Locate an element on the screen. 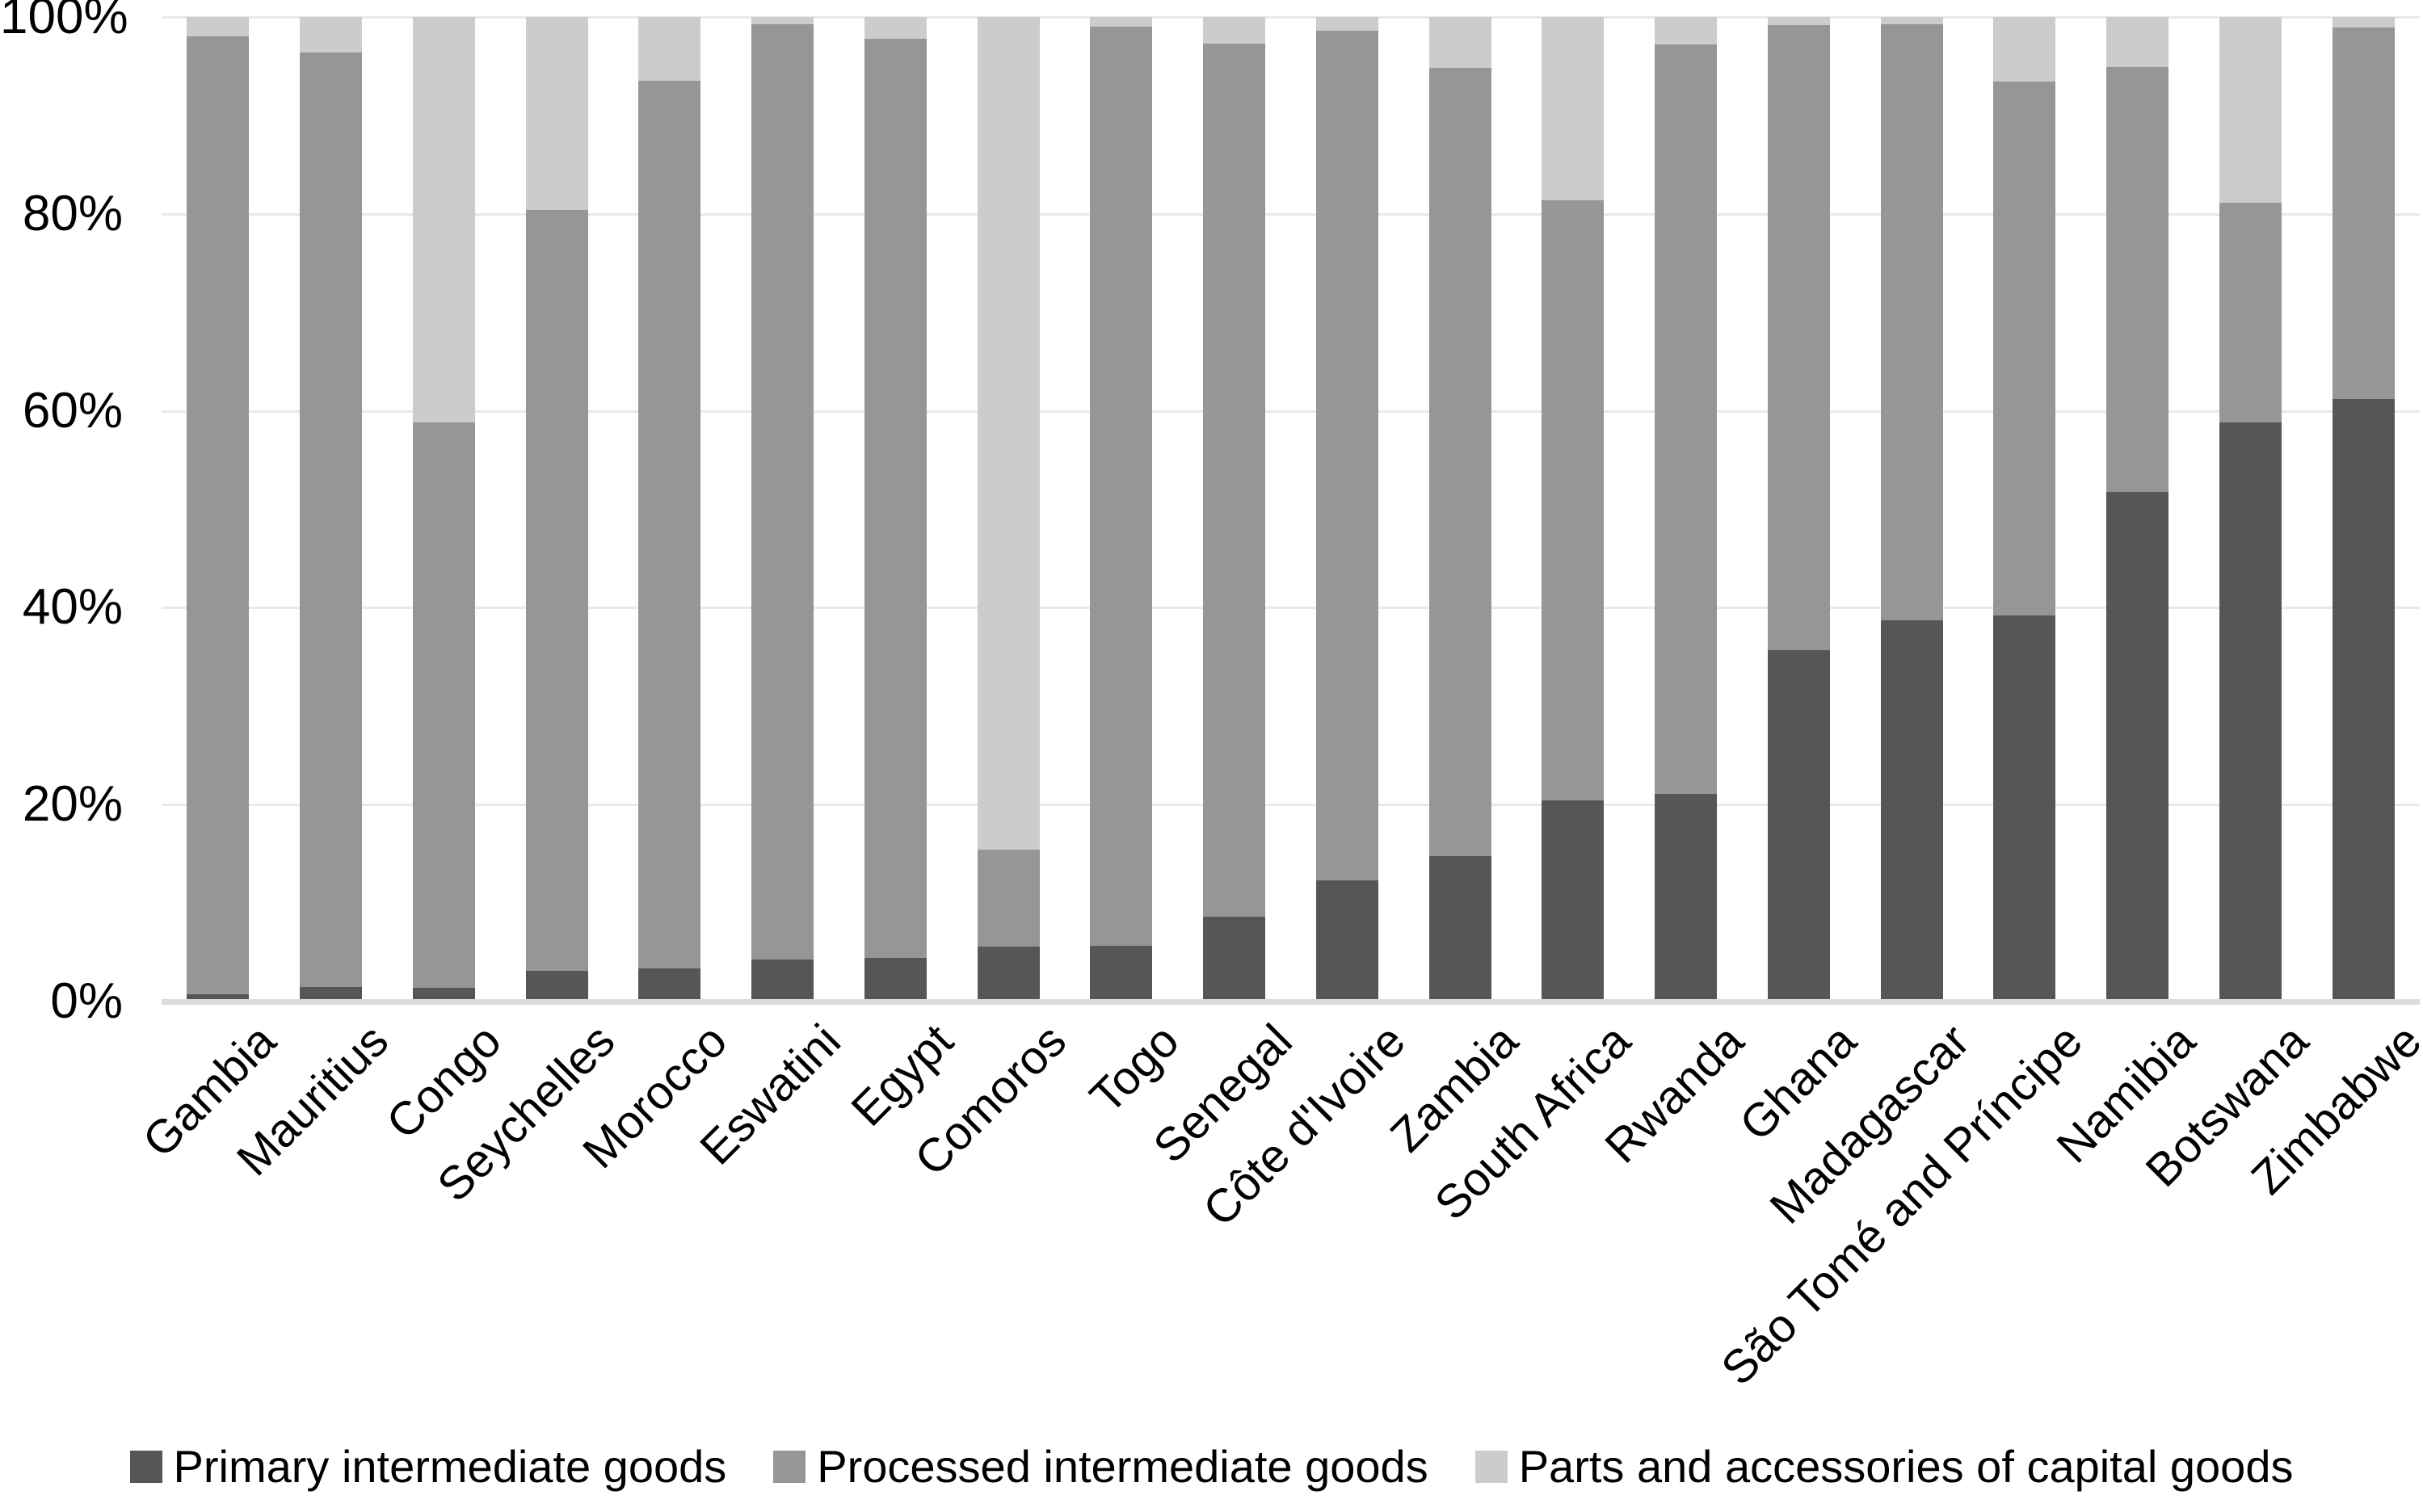 This screenshot has height=1512, width=2423. legend-item-primary: Primary intermediate goods is located at coordinates (428, 1466).